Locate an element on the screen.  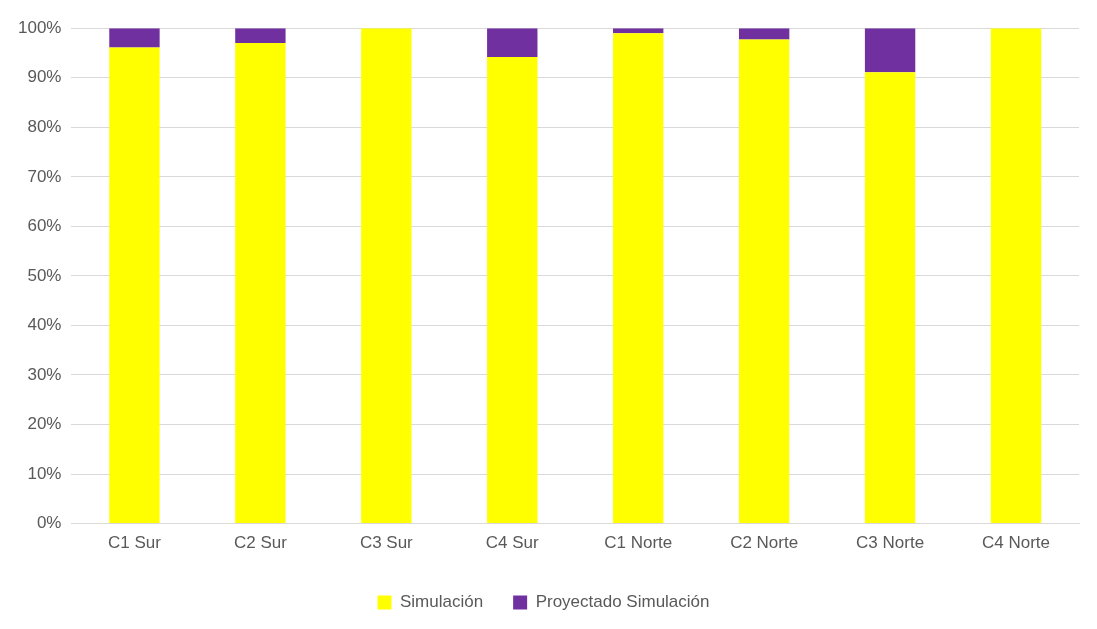
y-tick-label: 100% is located at coordinates (40, 27).